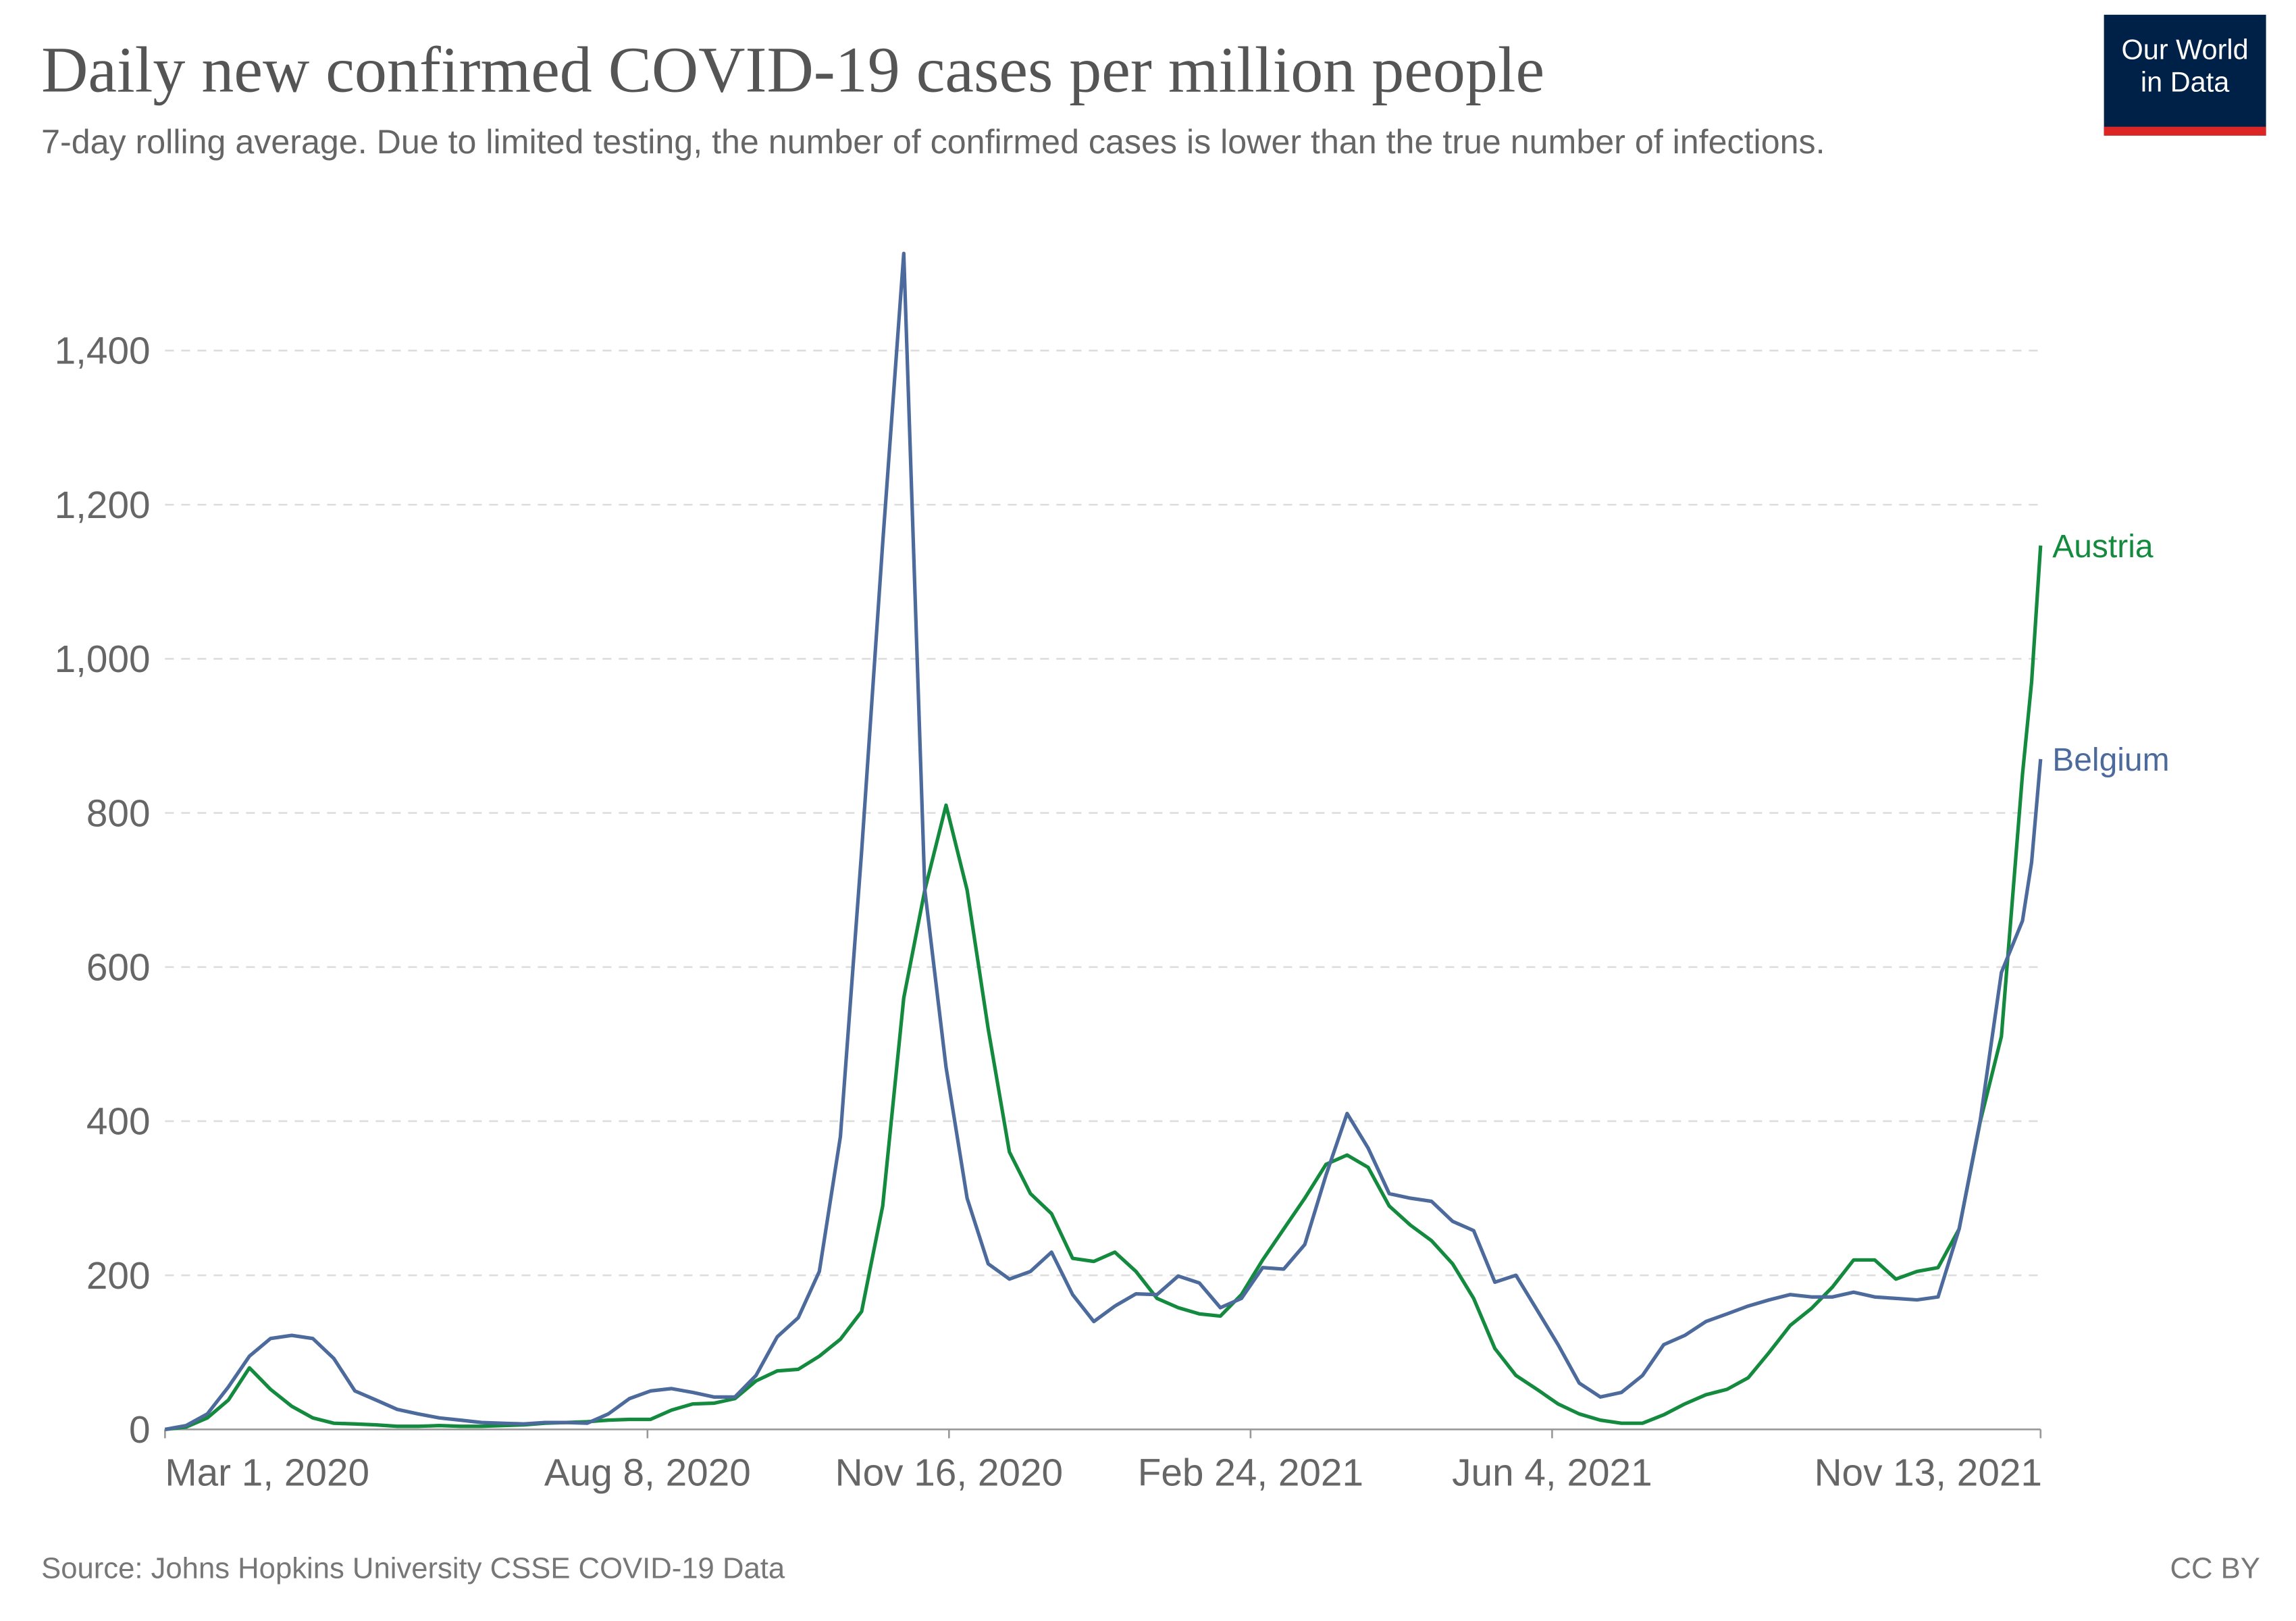  Describe the element at coordinates (1929, 1472) in the screenshot. I see `x-tick-label: Nov 13, 2021` at that location.